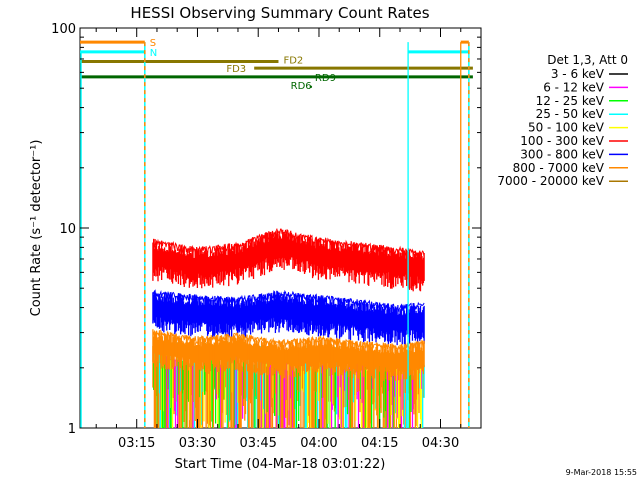  I want to click on interval-label-fd3: FD3, so click(236, 69).